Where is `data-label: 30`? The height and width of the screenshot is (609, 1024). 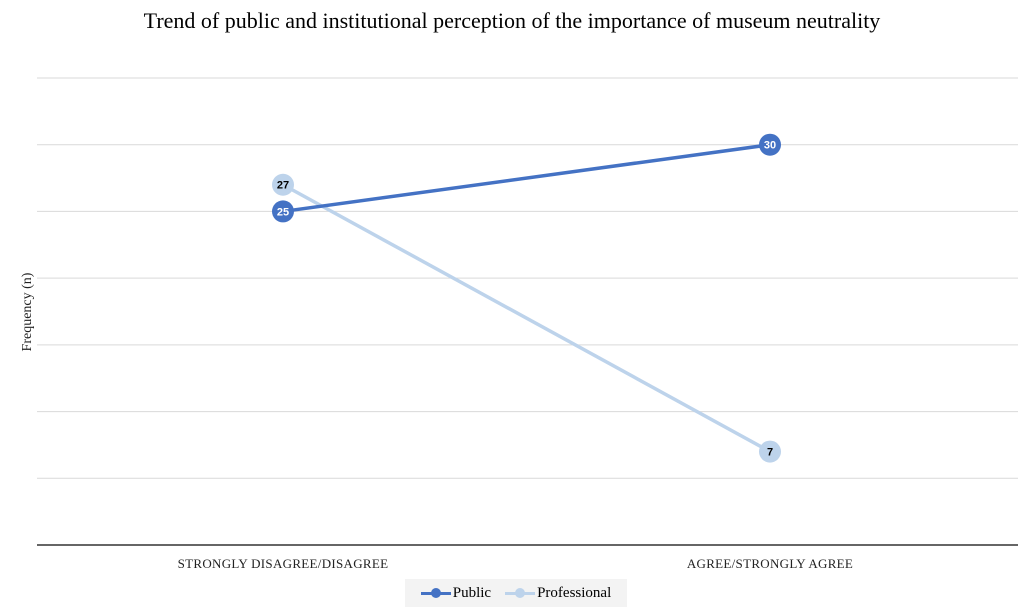 data-label: 30 is located at coordinates (770, 146).